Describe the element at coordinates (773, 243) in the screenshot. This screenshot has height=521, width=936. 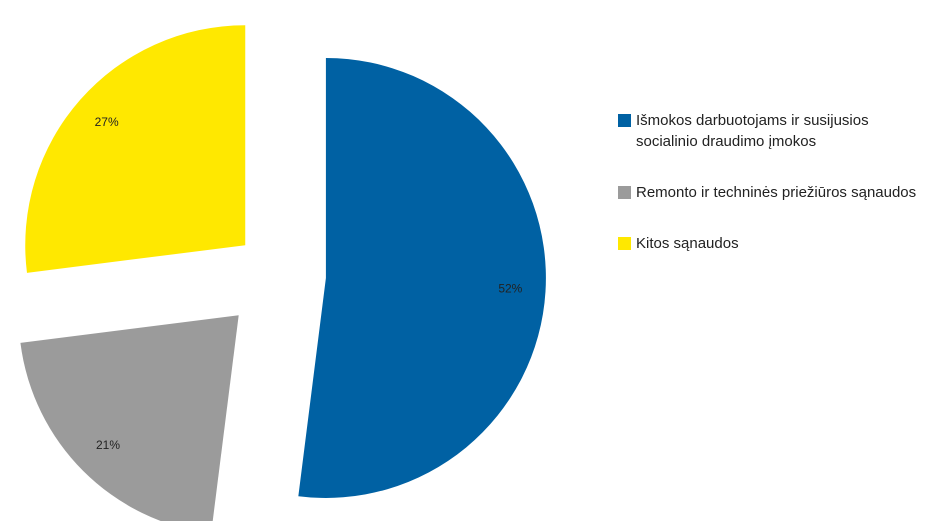
I see `legend-item: Kitos sąnaudos` at that location.